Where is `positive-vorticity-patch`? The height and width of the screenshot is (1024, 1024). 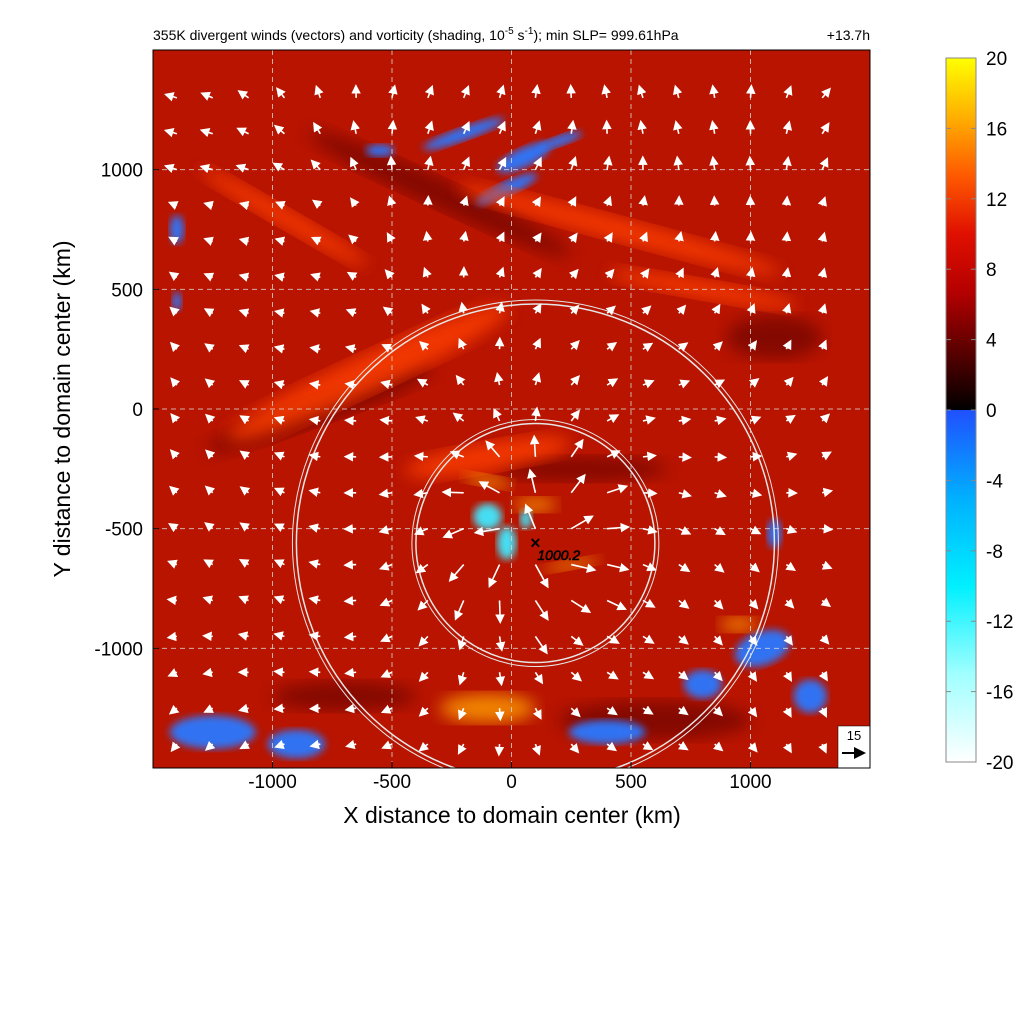 positive-vorticity-patch is located at coordinates (738, 624).